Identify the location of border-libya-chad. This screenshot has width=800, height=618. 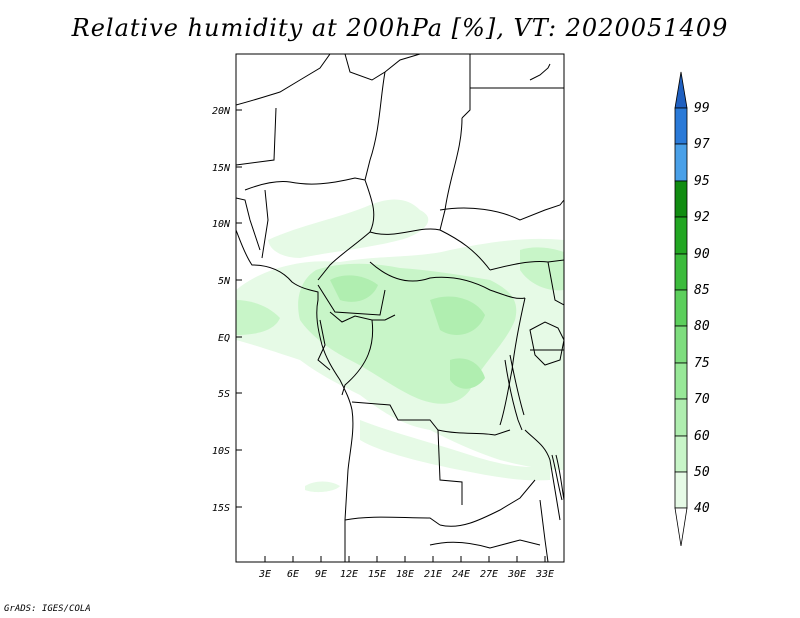
(466, 86).